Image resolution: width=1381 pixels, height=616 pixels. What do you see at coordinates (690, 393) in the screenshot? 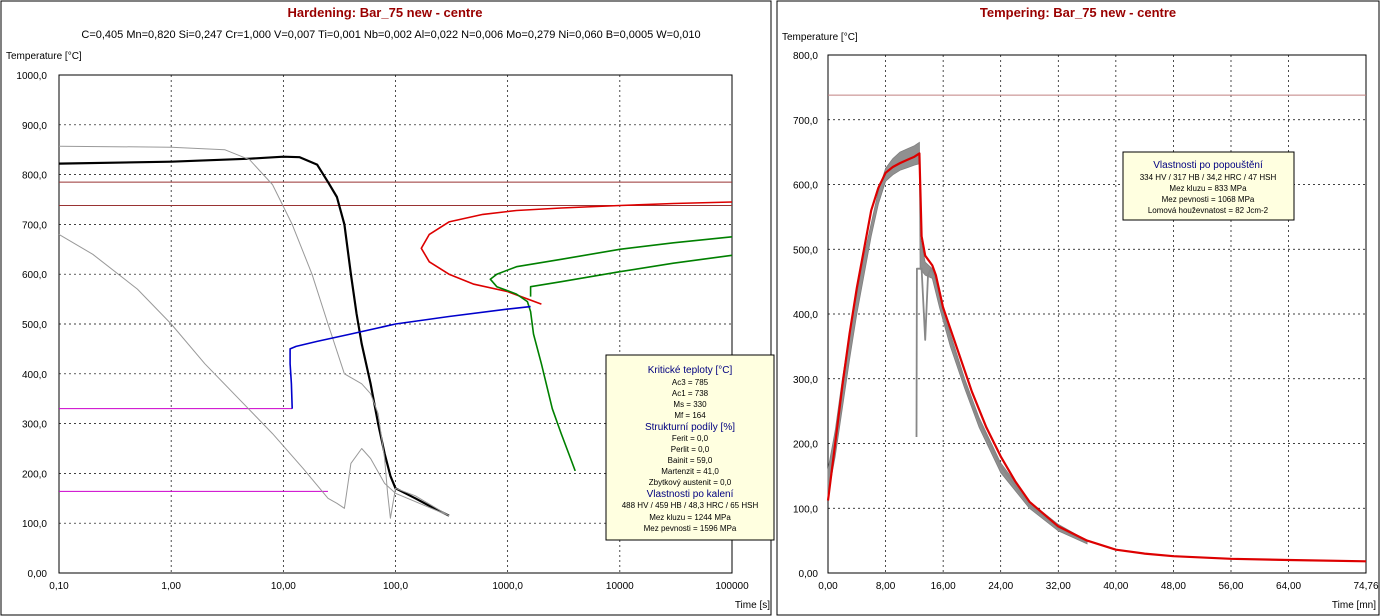
I see `ac1-value: Ac1 = 738` at bounding box center [690, 393].